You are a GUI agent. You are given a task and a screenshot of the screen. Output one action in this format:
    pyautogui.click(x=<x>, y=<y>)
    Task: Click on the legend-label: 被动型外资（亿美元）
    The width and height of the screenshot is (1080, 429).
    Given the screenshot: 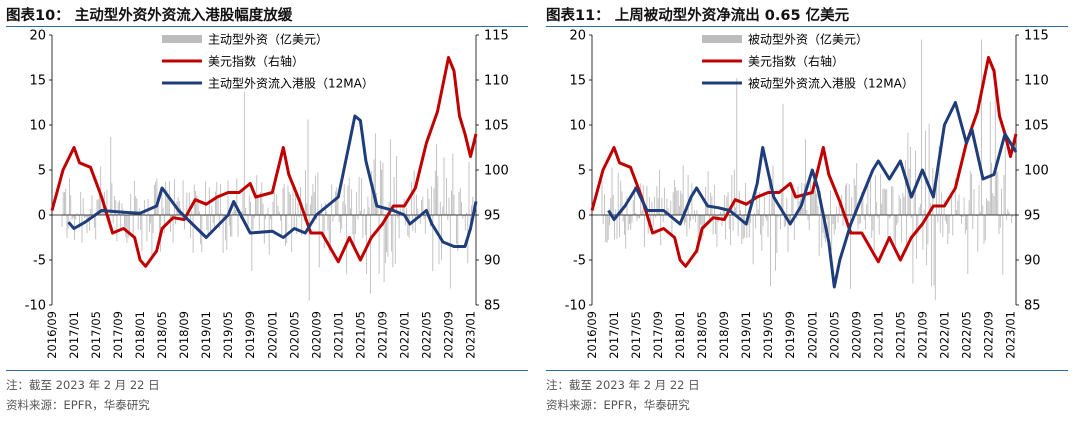 What is the action you would take?
    pyautogui.click(x=808, y=39)
    